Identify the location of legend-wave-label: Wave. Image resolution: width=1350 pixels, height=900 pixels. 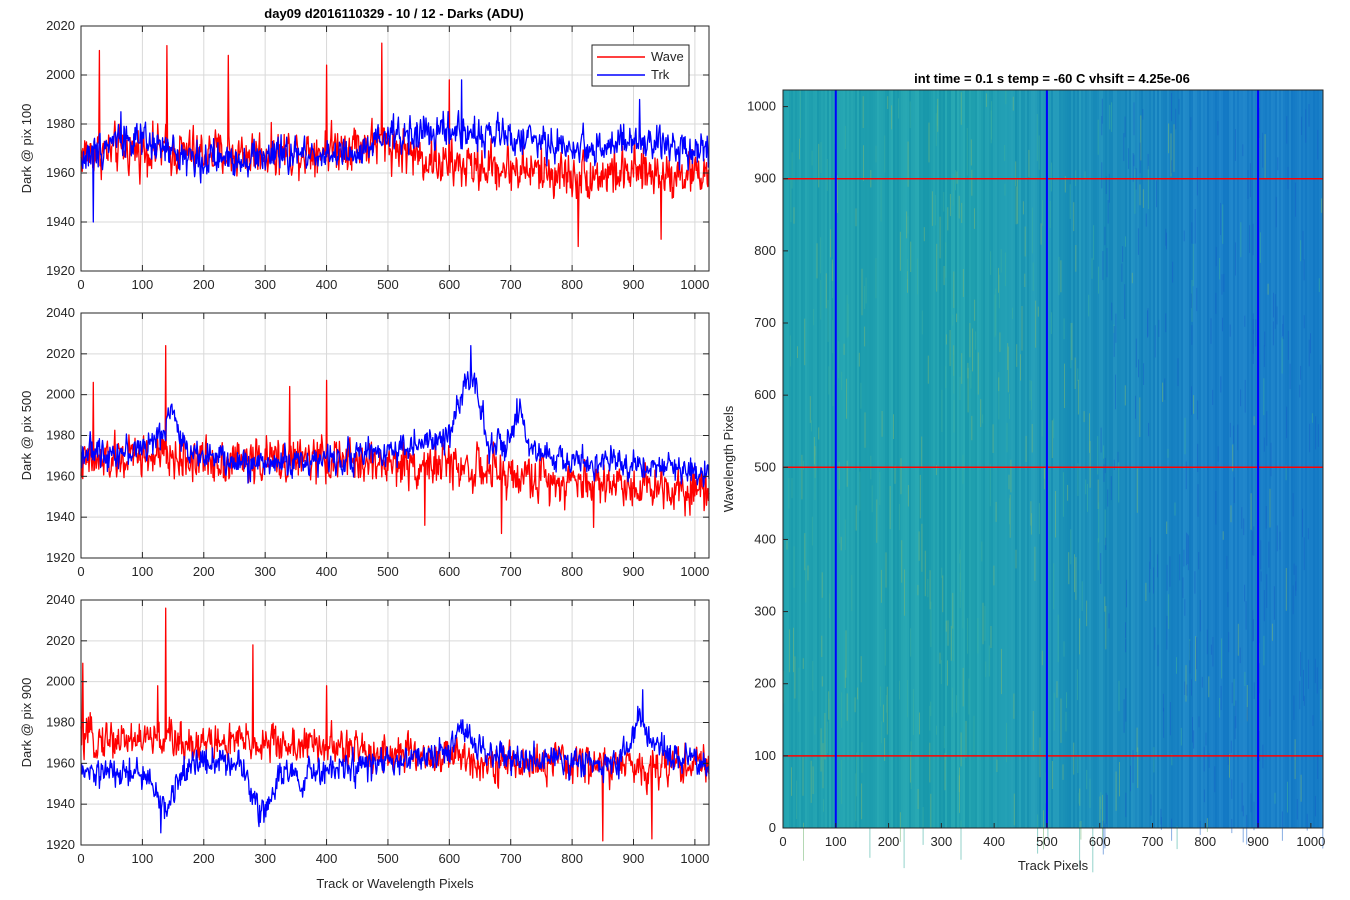
(667, 56).